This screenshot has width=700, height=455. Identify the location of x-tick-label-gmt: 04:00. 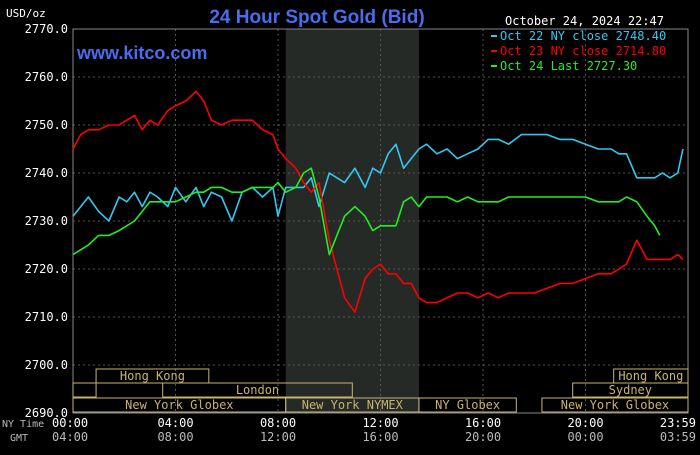
(70, 437).